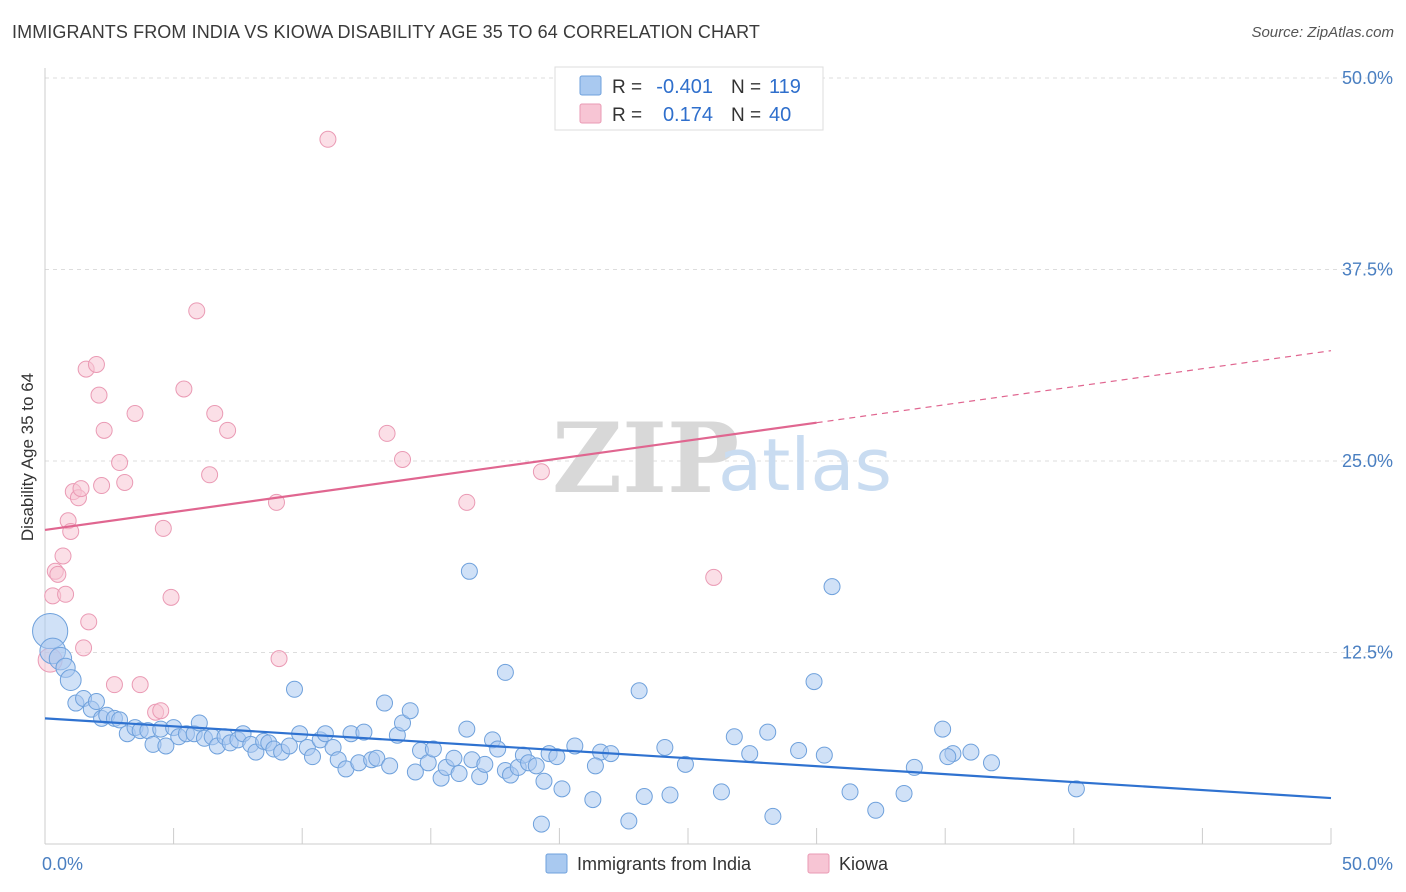 This screenshot has height=892, width=1406. I want to click on trend-line-india, so click(688, 758).